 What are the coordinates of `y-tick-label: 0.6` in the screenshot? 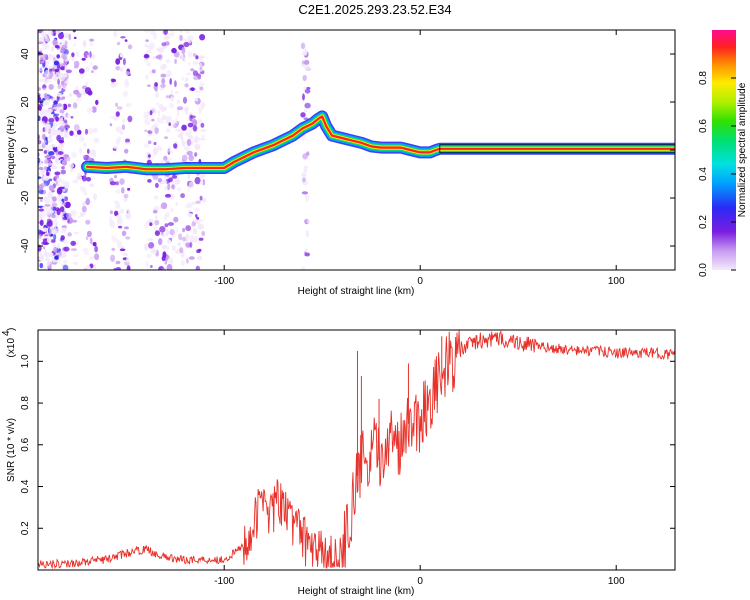 It's located at (25, 444).